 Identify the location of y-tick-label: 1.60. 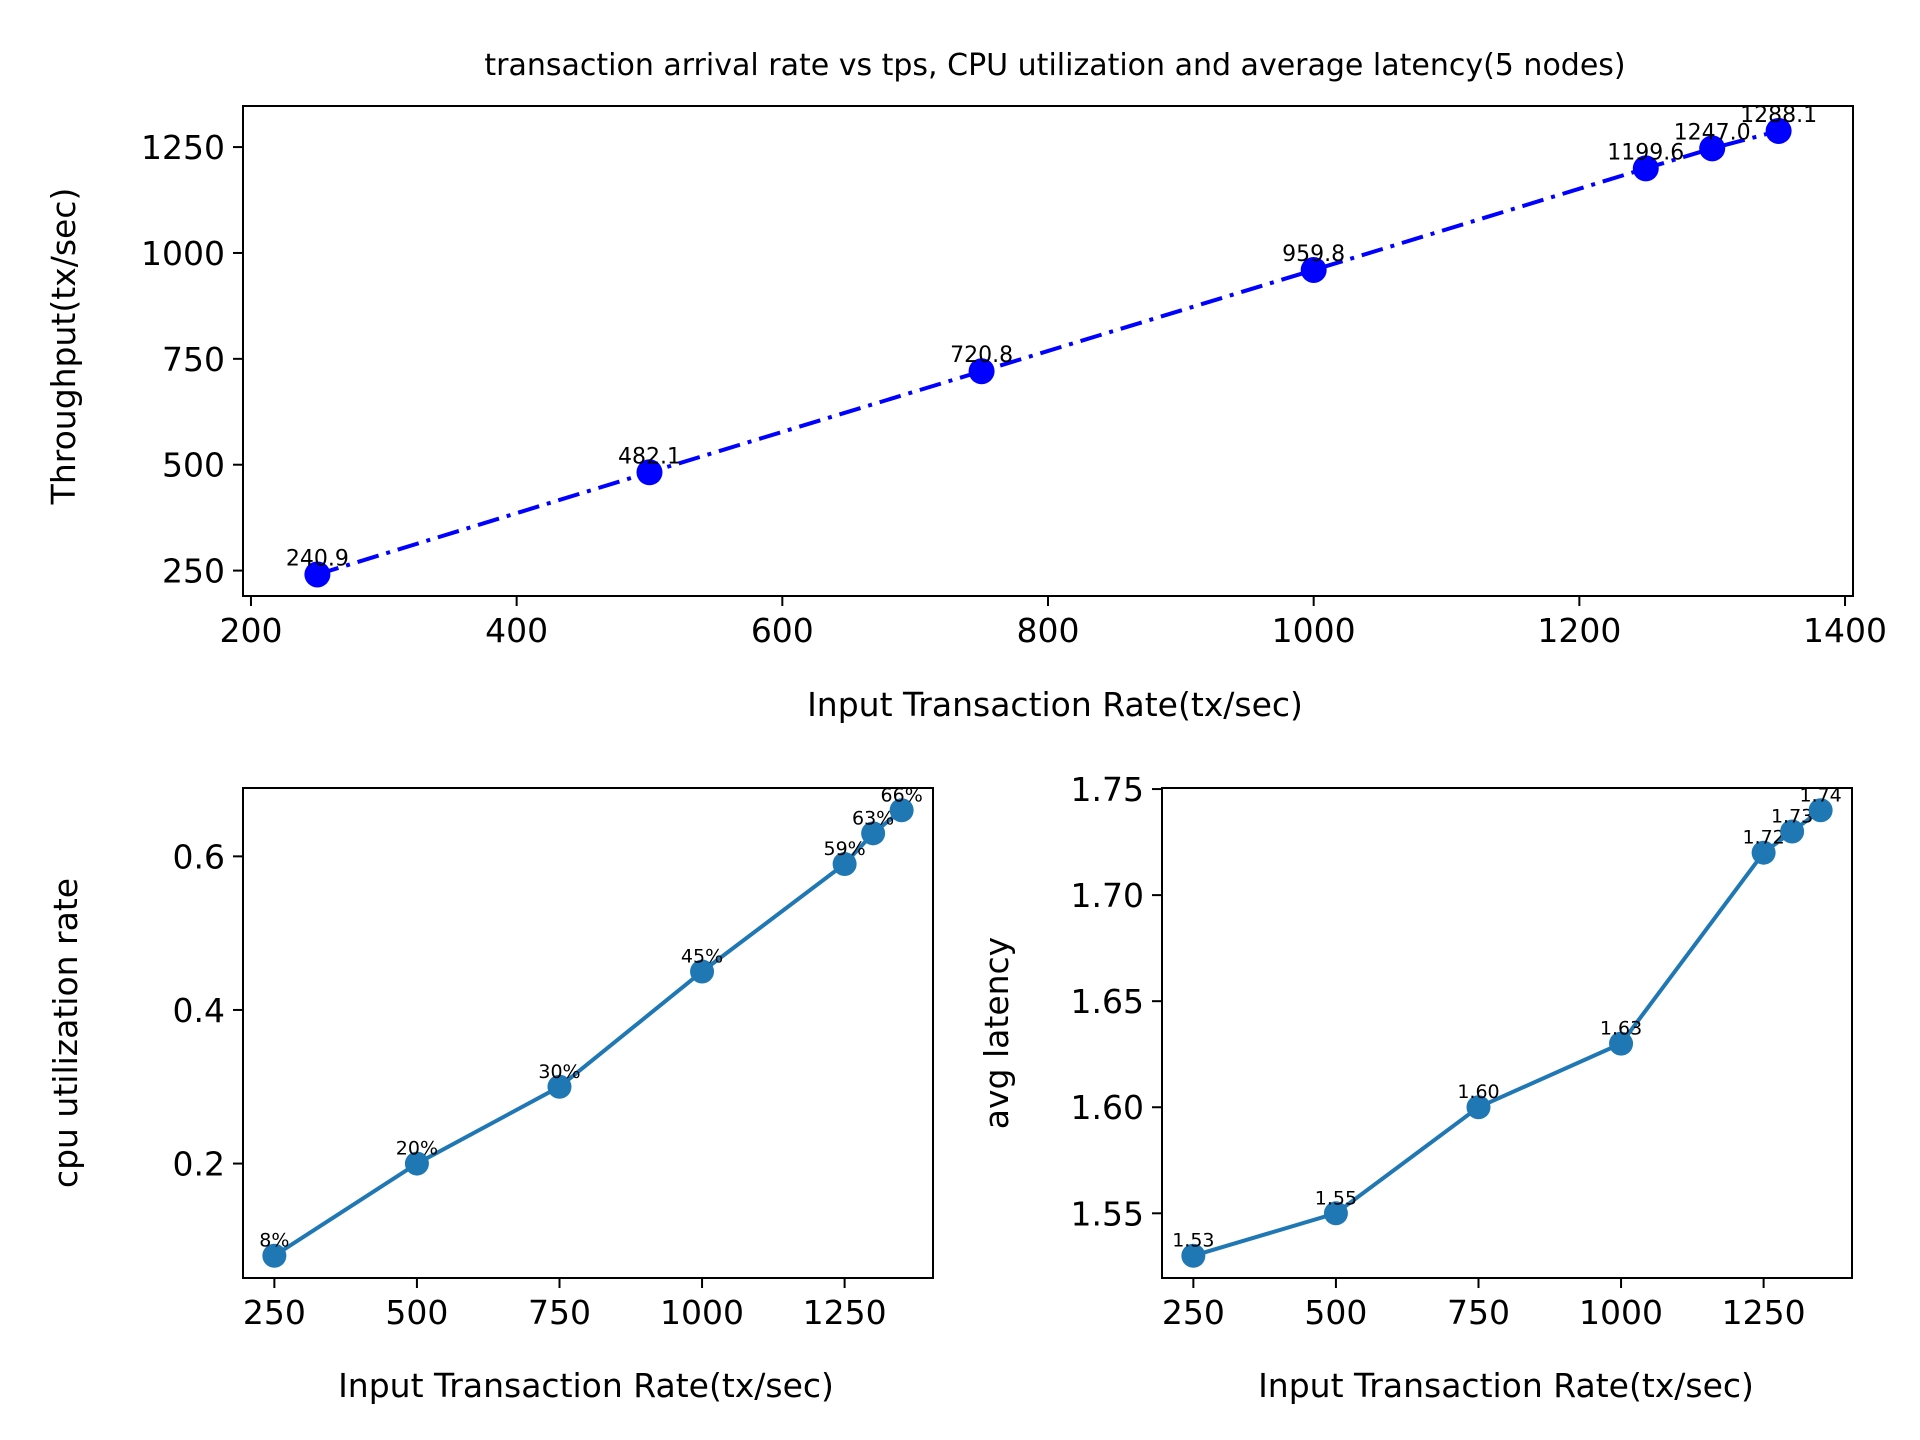
(1107, 1107).